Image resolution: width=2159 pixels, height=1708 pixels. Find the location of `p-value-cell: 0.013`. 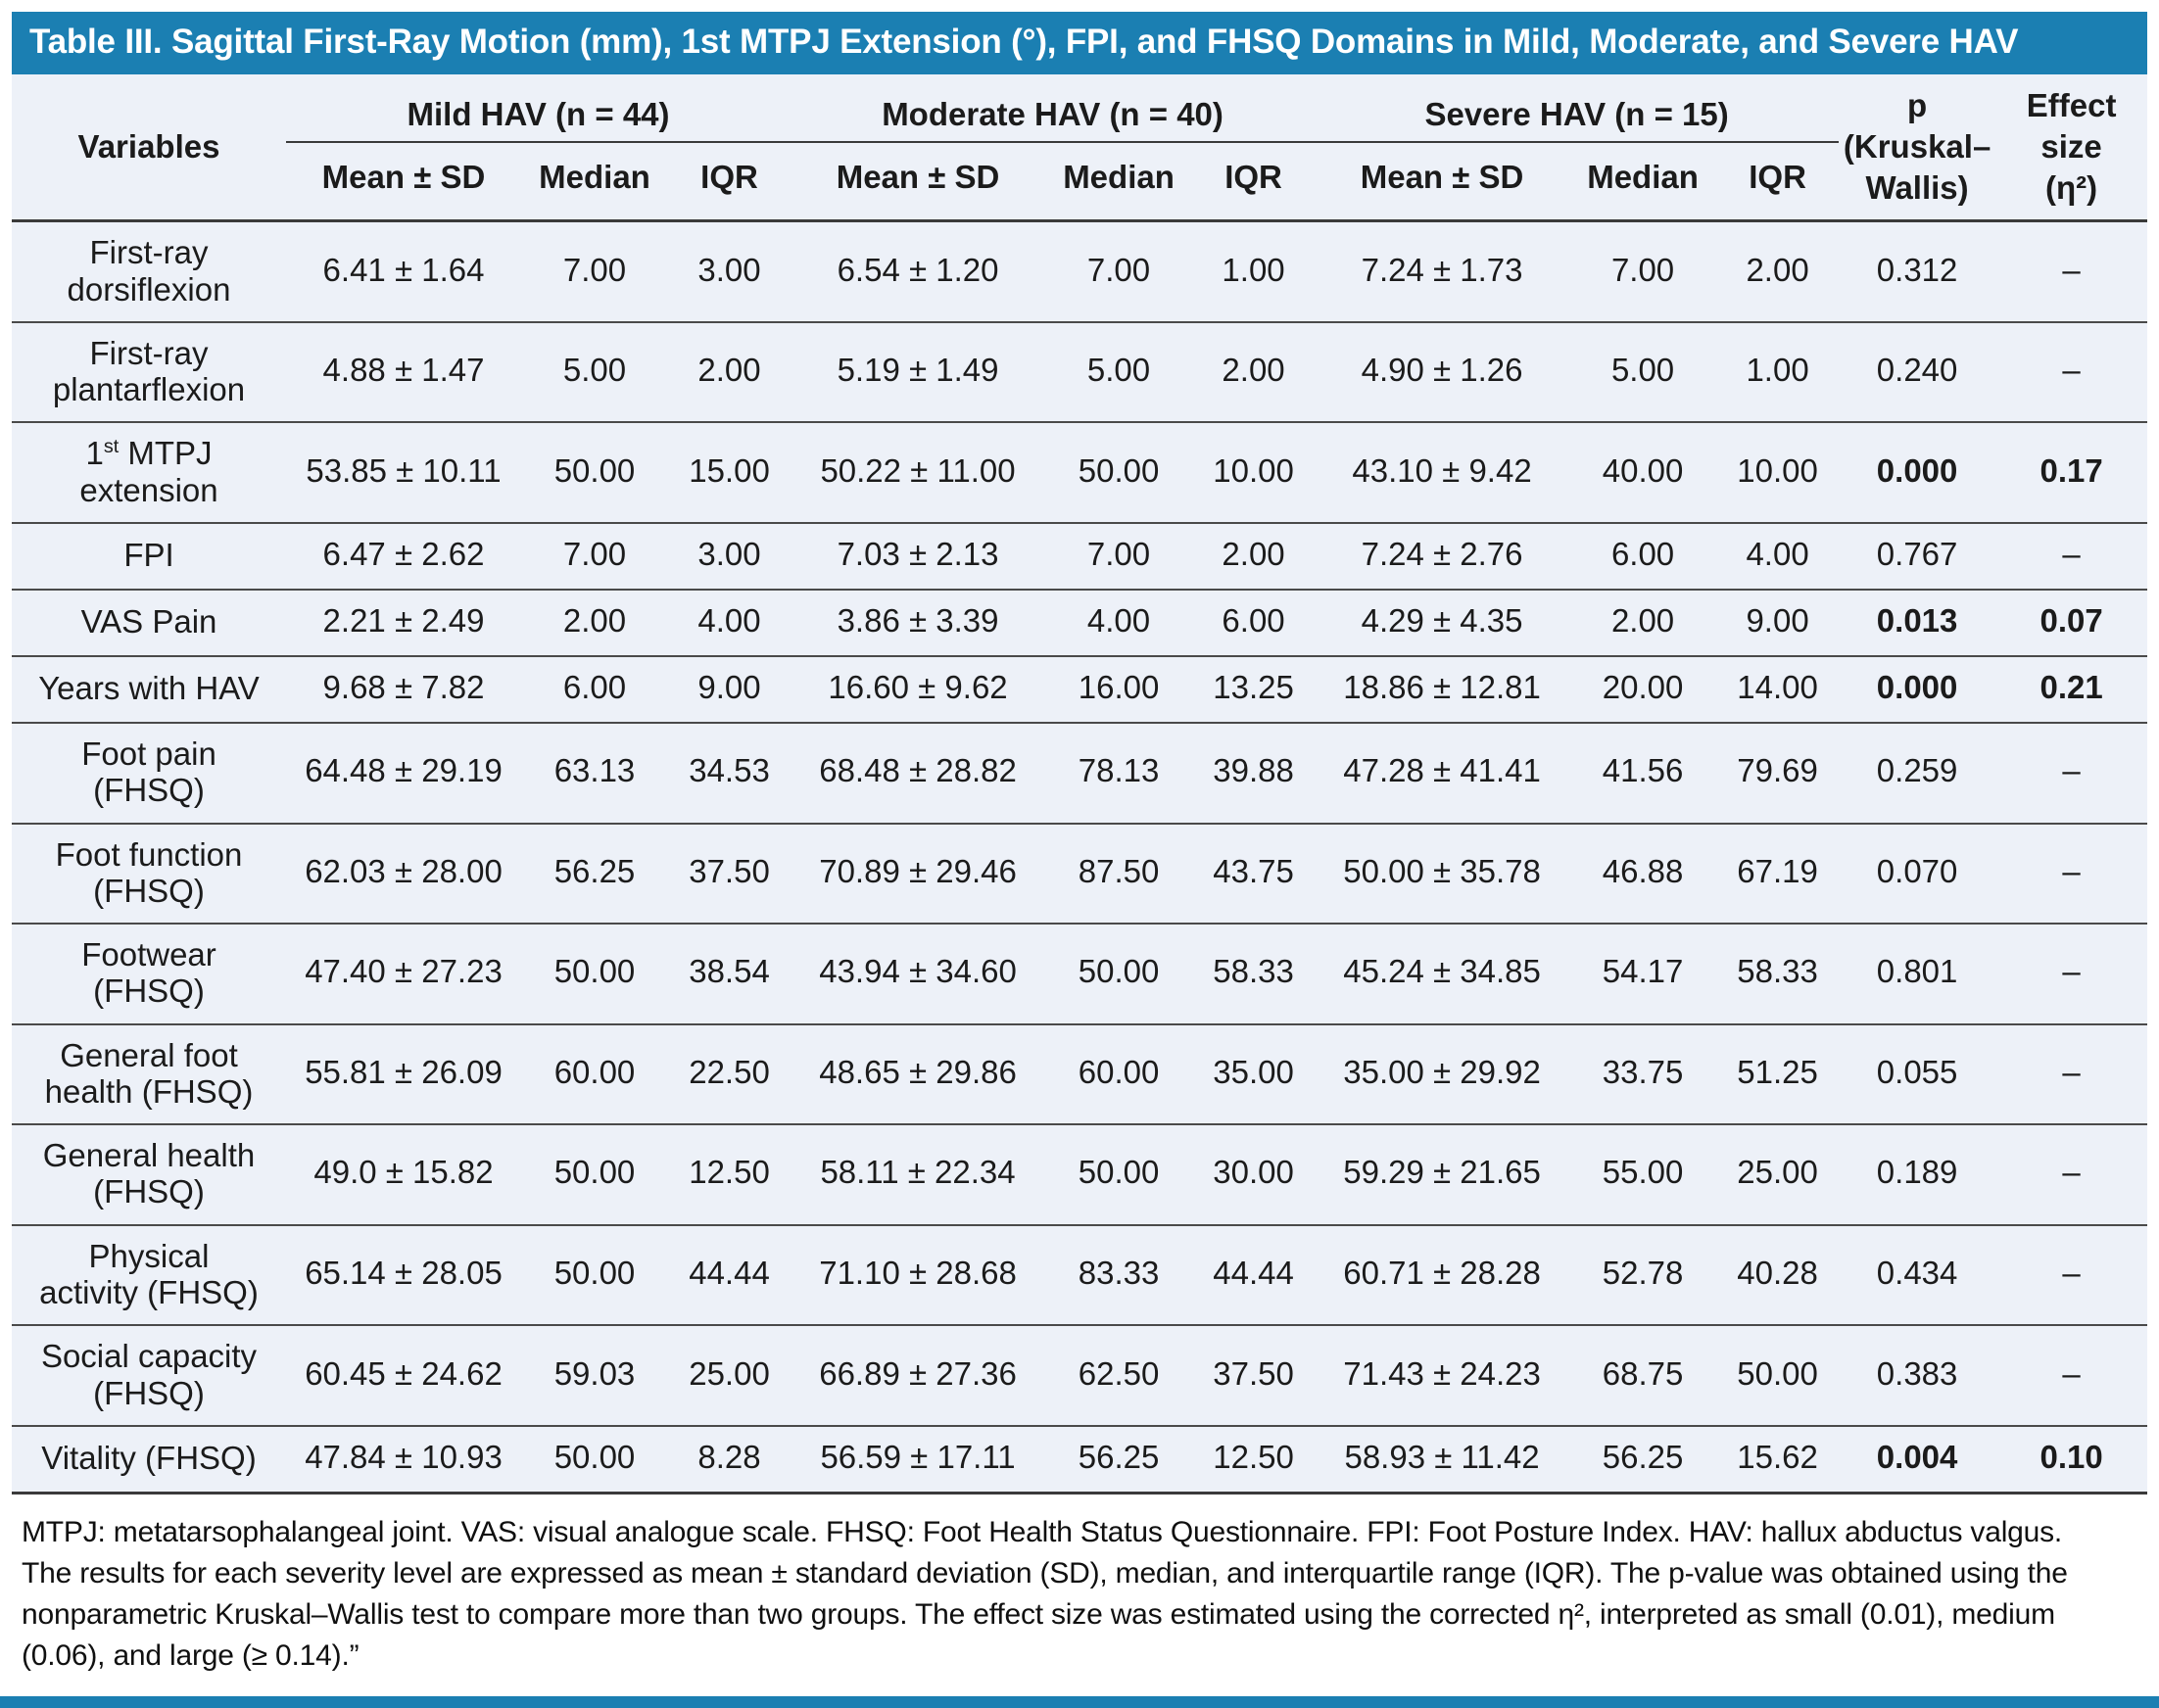

p-value-cell: 0.013 is located at coordinates (1917, 623).